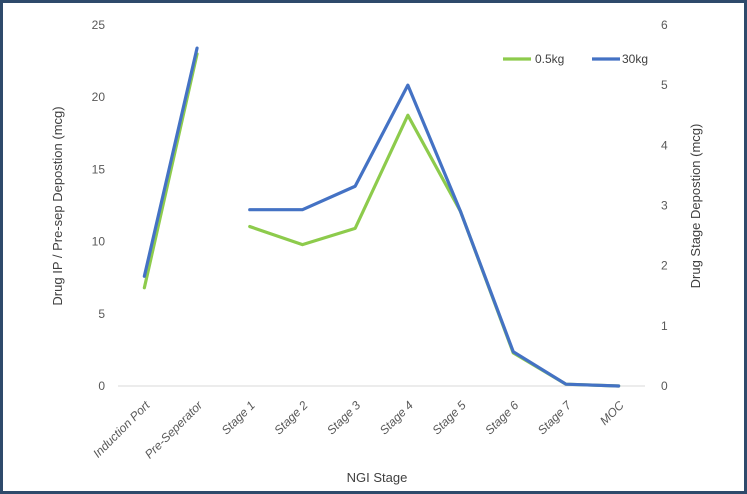 The width and height of the screenshot is (747, 494). I want to click on x-axis-title: NGI Stage, so click(377, 477).